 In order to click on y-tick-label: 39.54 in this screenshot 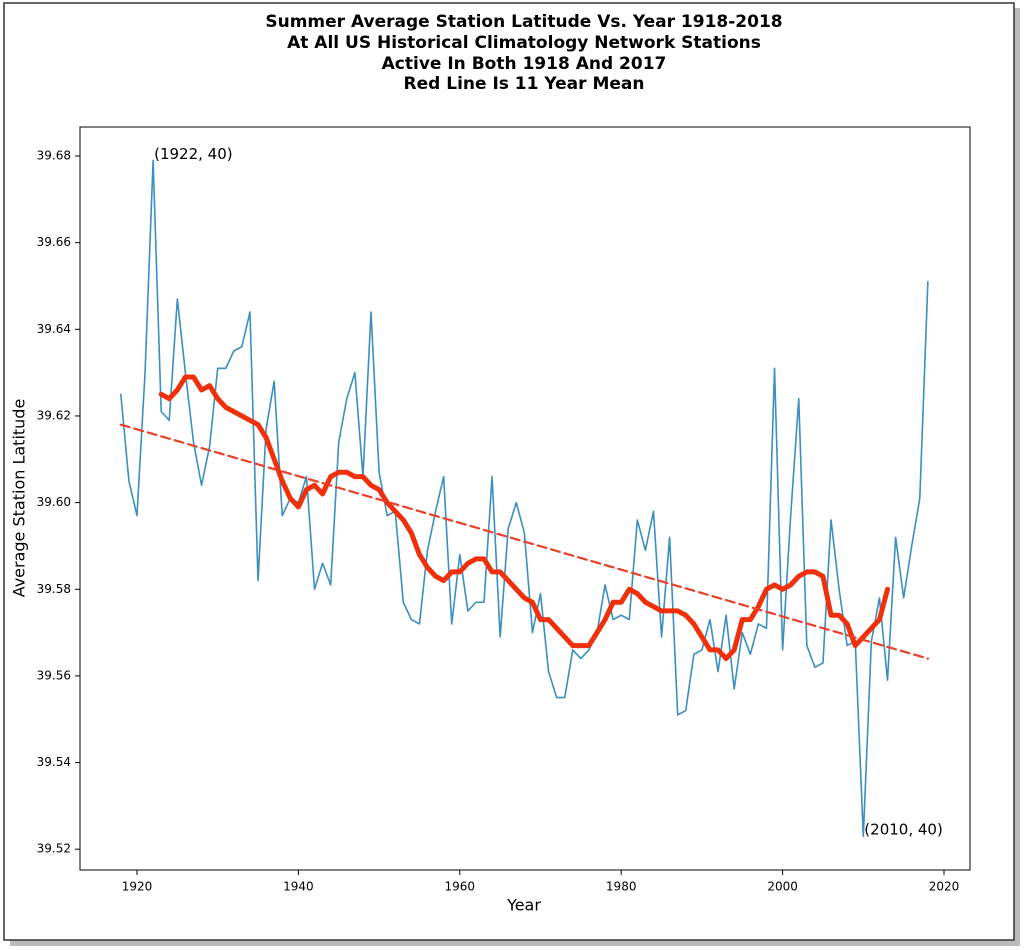, I will do `click(54, 762)`.